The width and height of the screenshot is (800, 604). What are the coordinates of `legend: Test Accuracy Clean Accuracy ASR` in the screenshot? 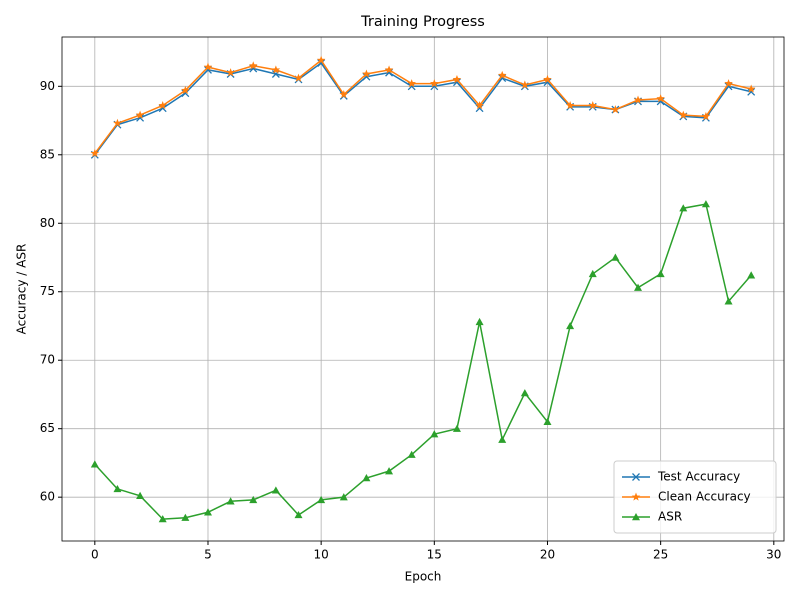 It's located at (695, 497).